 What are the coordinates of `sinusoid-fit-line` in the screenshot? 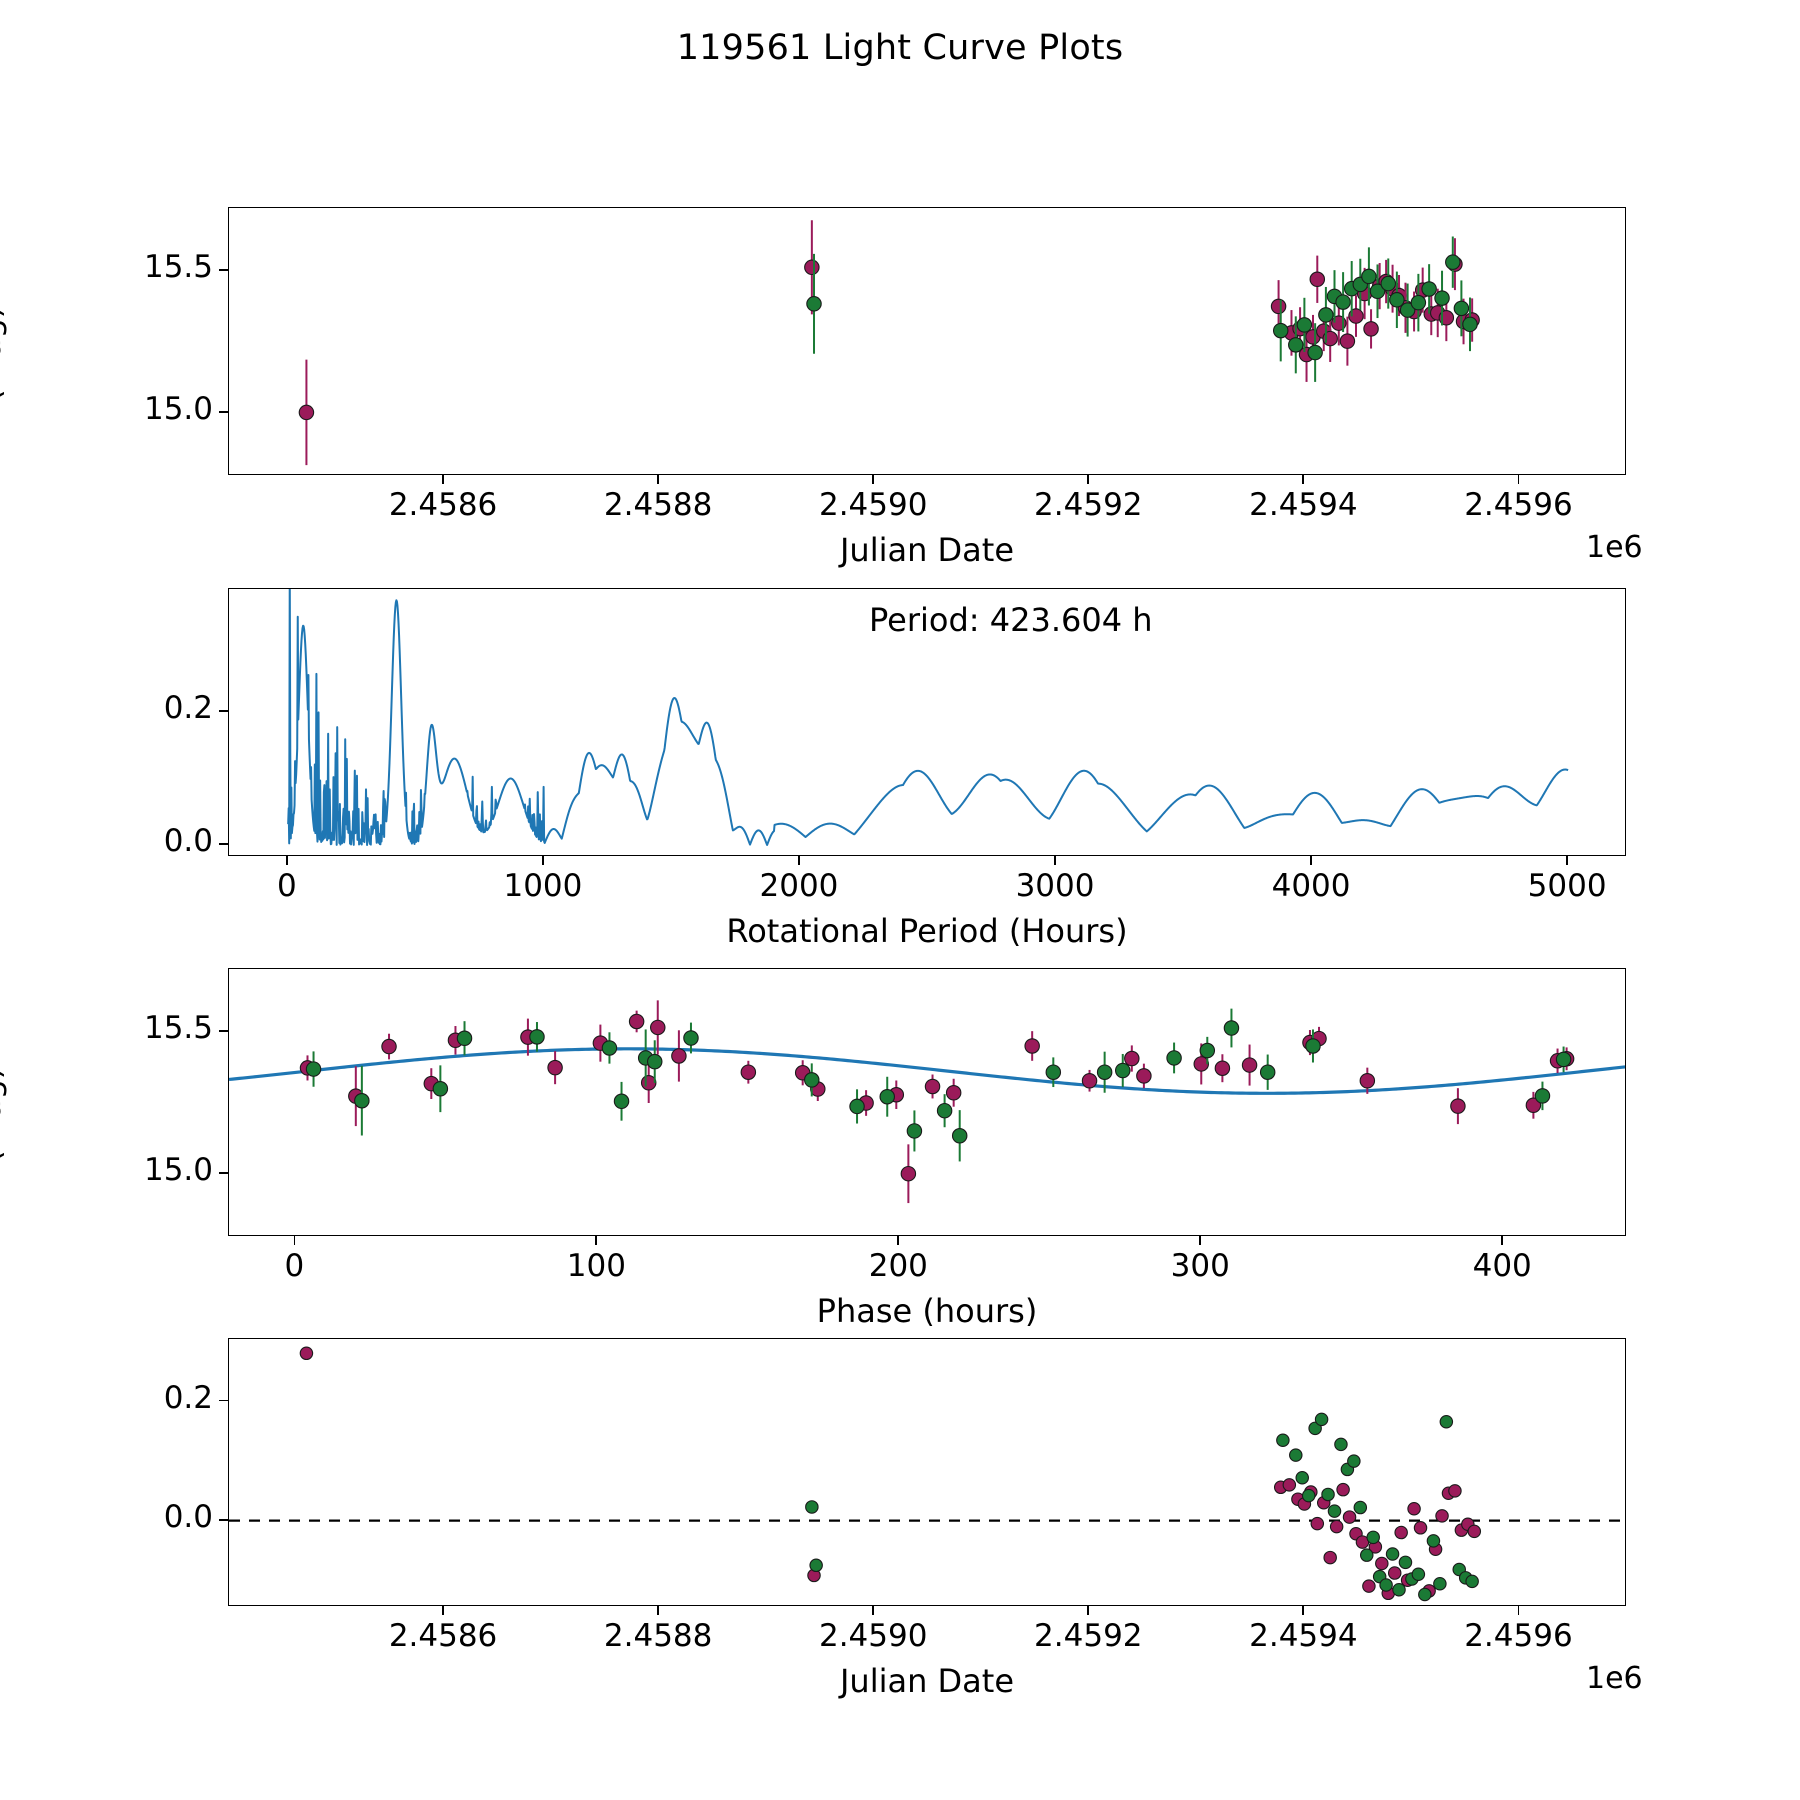 It's located at (927, 1071).